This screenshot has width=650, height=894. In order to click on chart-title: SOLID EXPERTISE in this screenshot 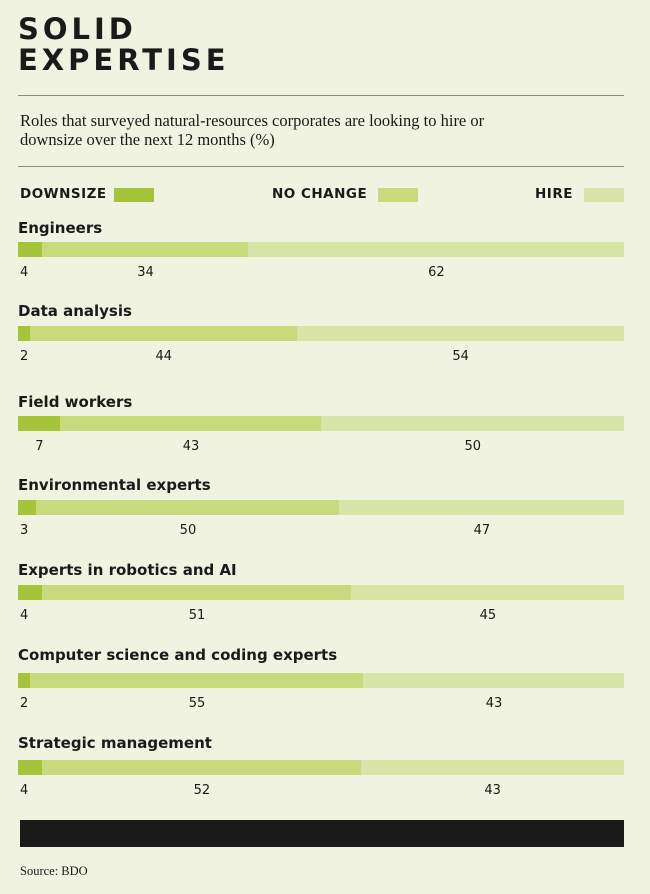, I will do `click(124, 44)`.